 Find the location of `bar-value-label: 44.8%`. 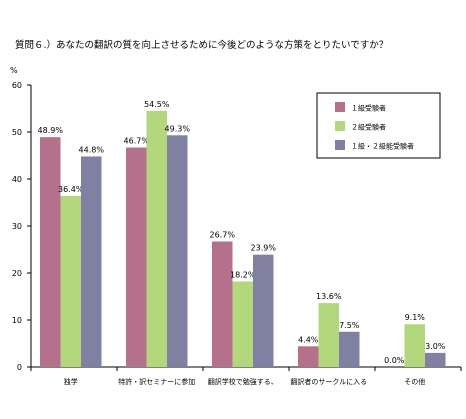

bar-value-label: 44.8% is located at coordinates (92, 149).